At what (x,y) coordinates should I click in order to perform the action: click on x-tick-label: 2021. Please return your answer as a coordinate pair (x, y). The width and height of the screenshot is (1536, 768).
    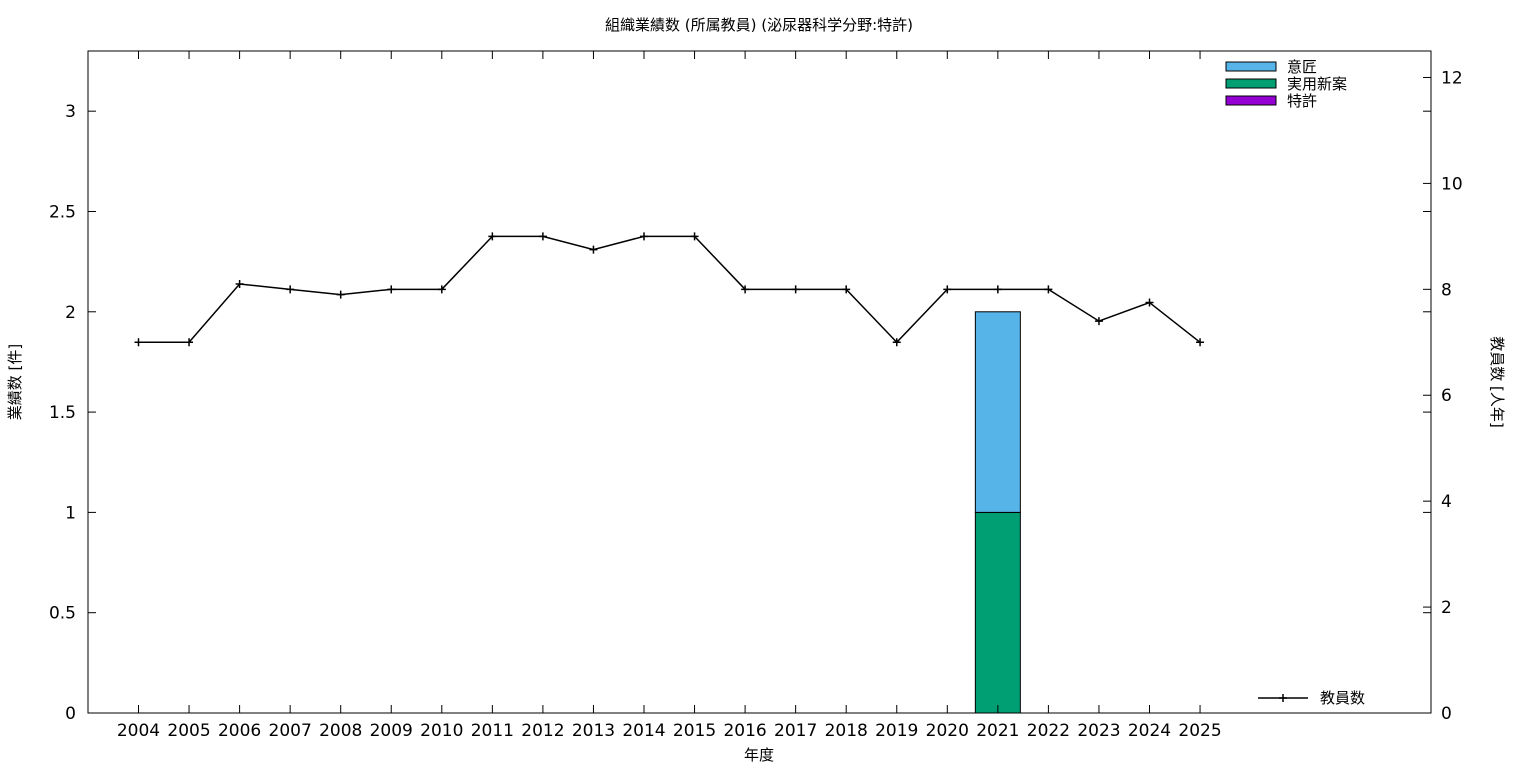
    Looking at the image, I should click on (997, 731).